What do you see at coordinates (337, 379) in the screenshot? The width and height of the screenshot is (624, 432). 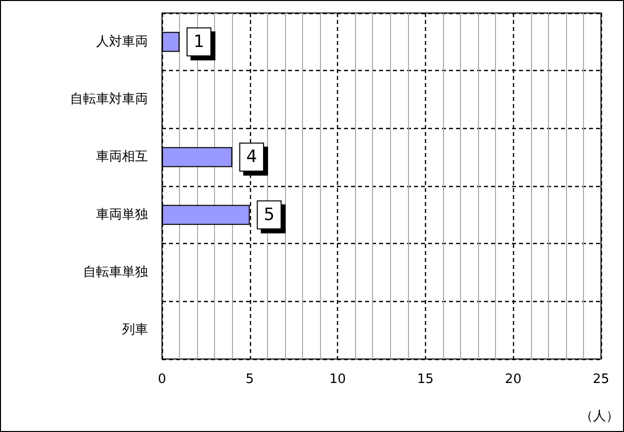 I see `x-tick-label: 10` at bounding box center [337, 379].